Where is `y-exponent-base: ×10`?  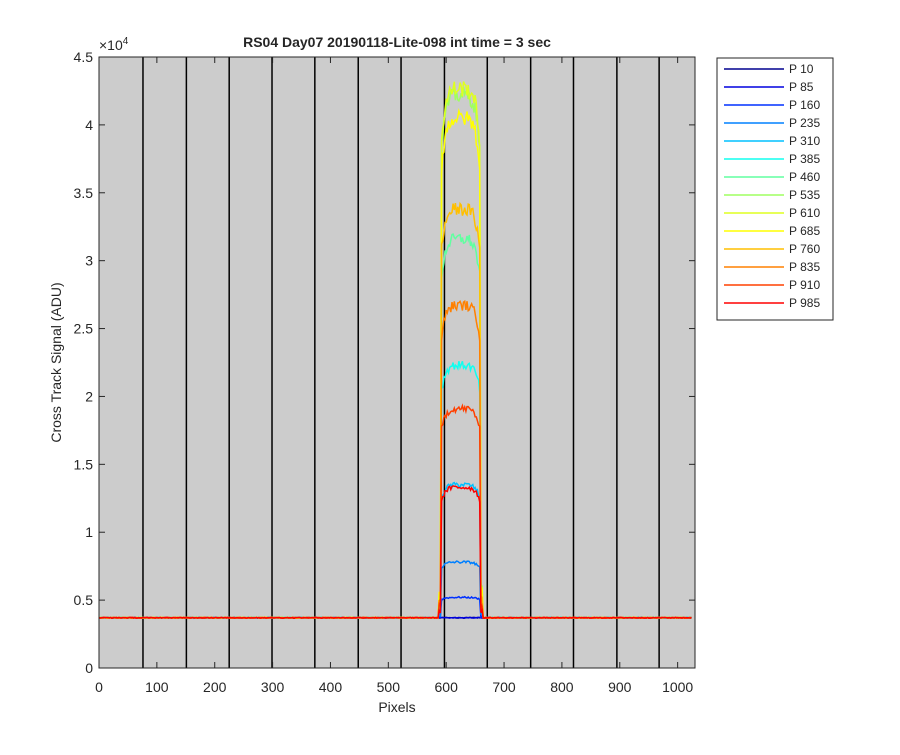
y-exponent-base: ×10 is located at coordinates (111, 45).